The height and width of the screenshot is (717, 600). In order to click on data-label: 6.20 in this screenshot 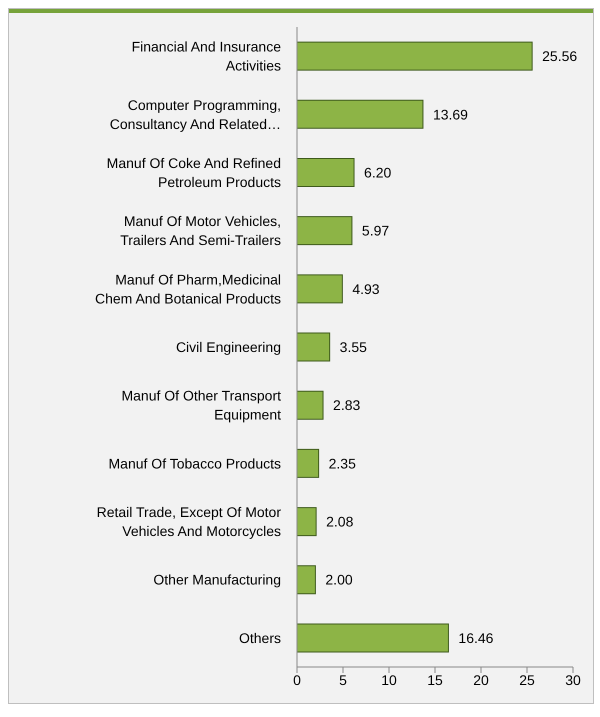, I will do `click(378, 172)`.